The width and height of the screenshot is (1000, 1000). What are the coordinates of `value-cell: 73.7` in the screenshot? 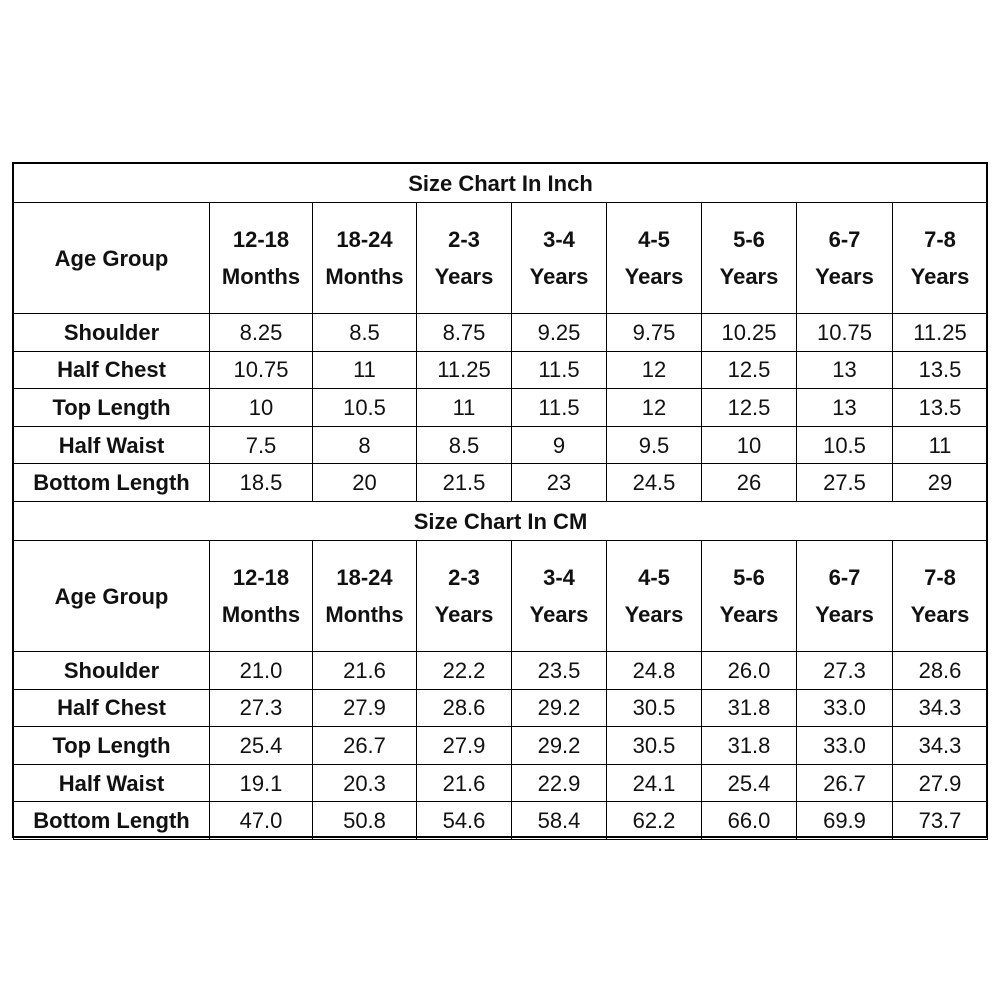 It's located at (940, 820).